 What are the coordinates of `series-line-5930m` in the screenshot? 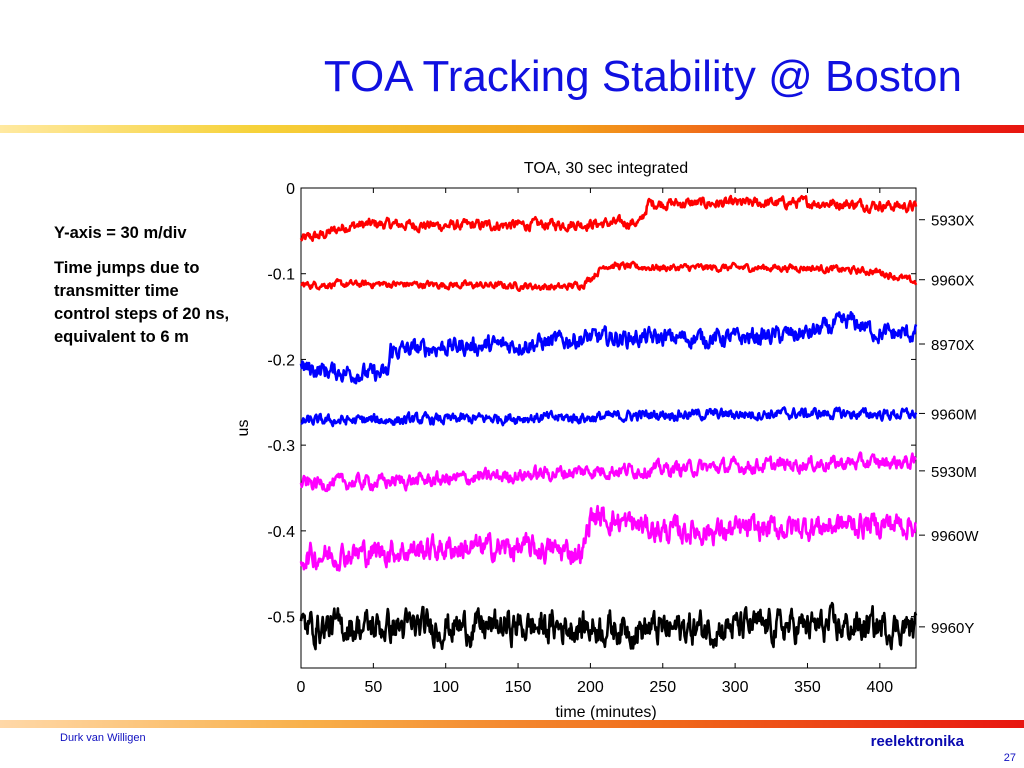 It's located at (608, 472).